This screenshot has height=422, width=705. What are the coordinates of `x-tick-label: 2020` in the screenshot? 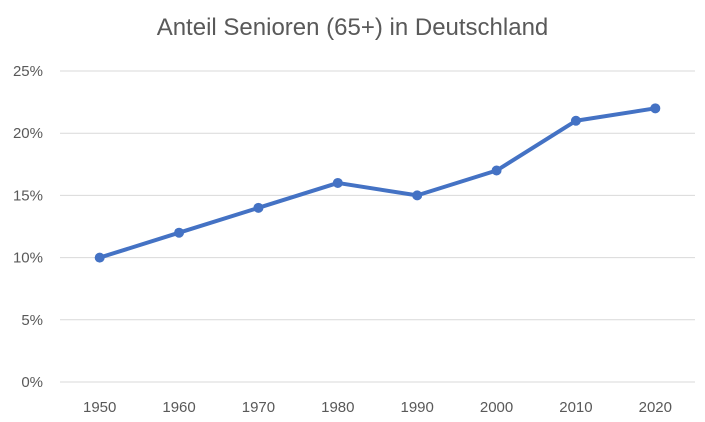 It's located at (655, 407).